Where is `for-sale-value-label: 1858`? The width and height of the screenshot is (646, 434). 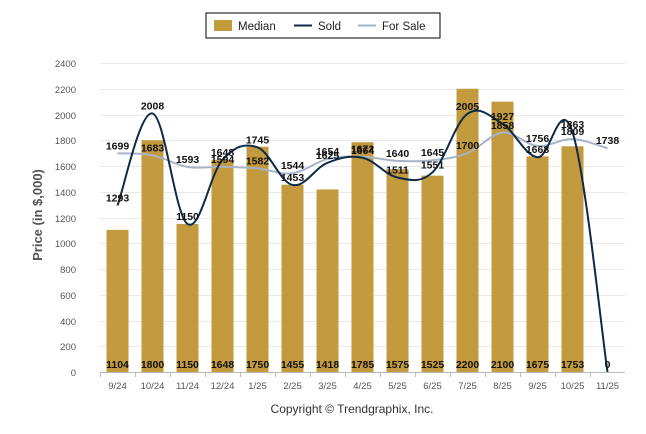
for-sale-value-label: 1858 is located at coordinates (503, 126).